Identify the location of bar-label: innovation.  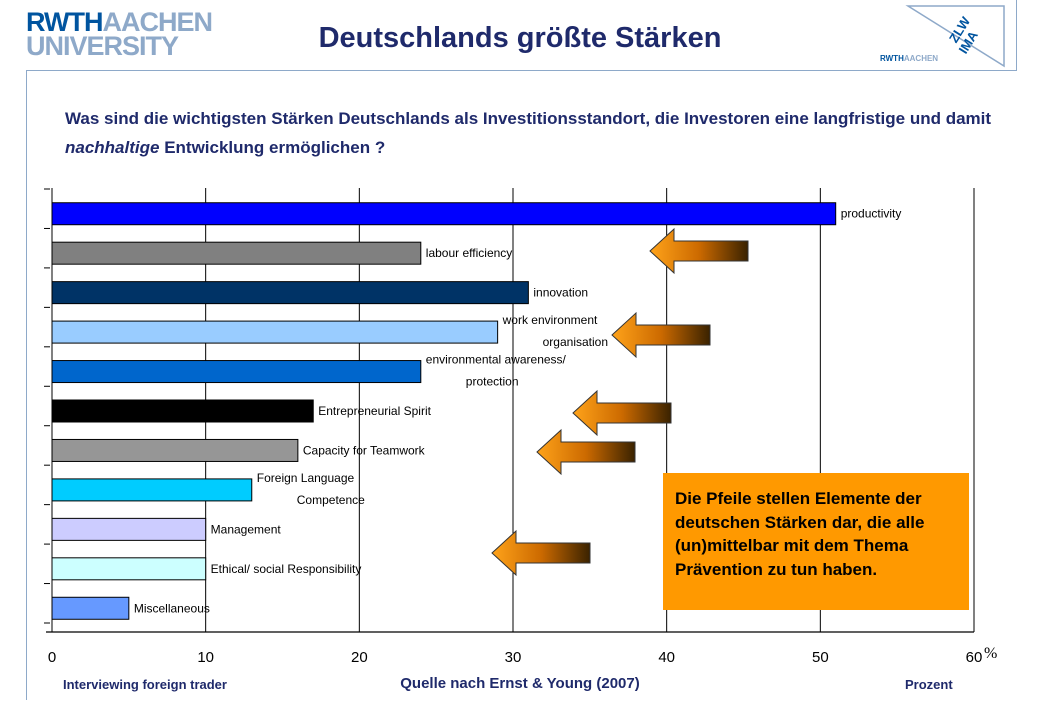
(560, 293).